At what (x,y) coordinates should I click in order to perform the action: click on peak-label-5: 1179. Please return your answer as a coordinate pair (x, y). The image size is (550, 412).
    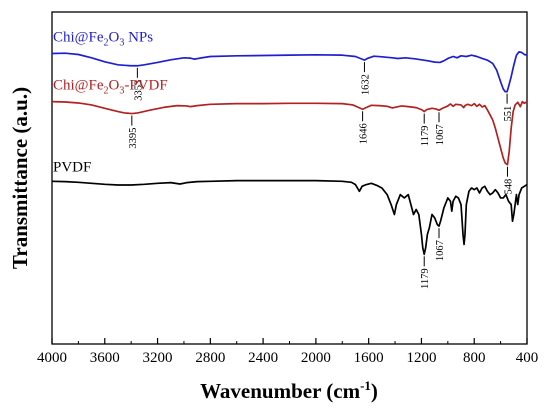
    Looking at the image, I should click on (425, 136).